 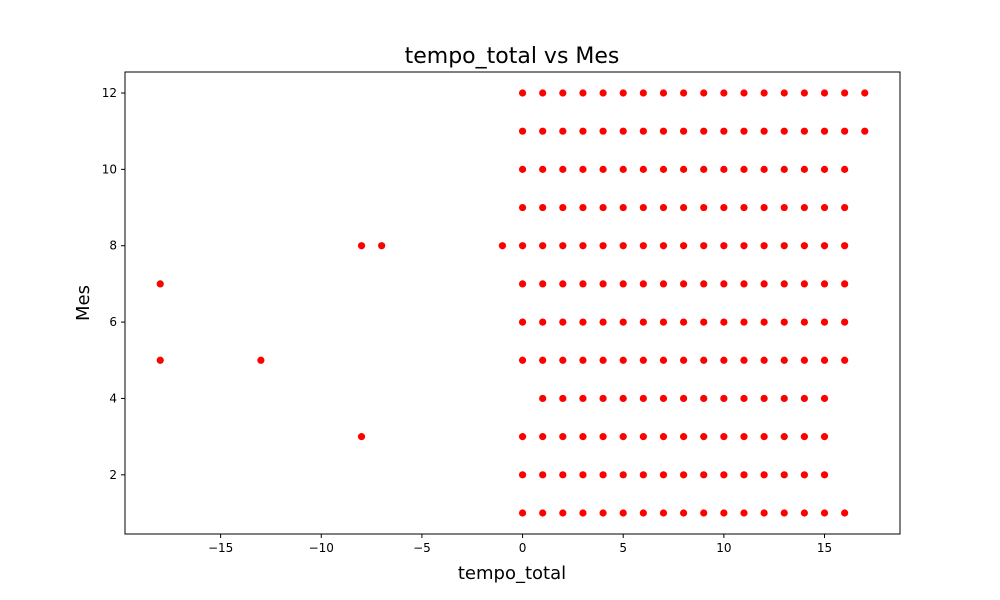 I want to click on y-tick-label: 8, so click(x=113, y=246).